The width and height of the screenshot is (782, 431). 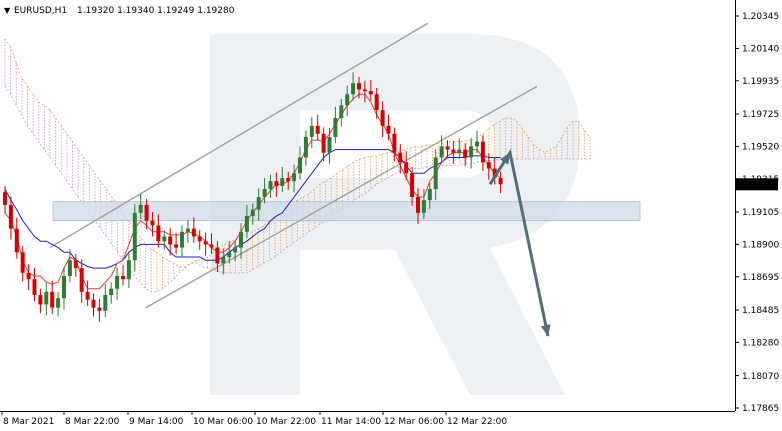 I want to click on current-price-tag: 1.19280, so click(x=757, y=184).